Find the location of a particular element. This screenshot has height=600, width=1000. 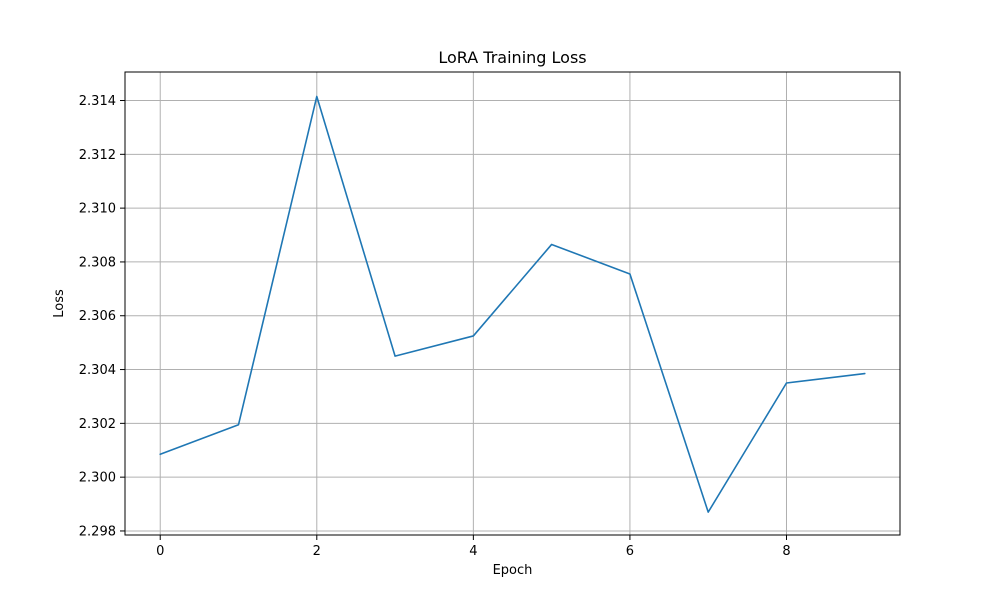

y-tick-label: 2.308 is located at coordinates (97, 262).